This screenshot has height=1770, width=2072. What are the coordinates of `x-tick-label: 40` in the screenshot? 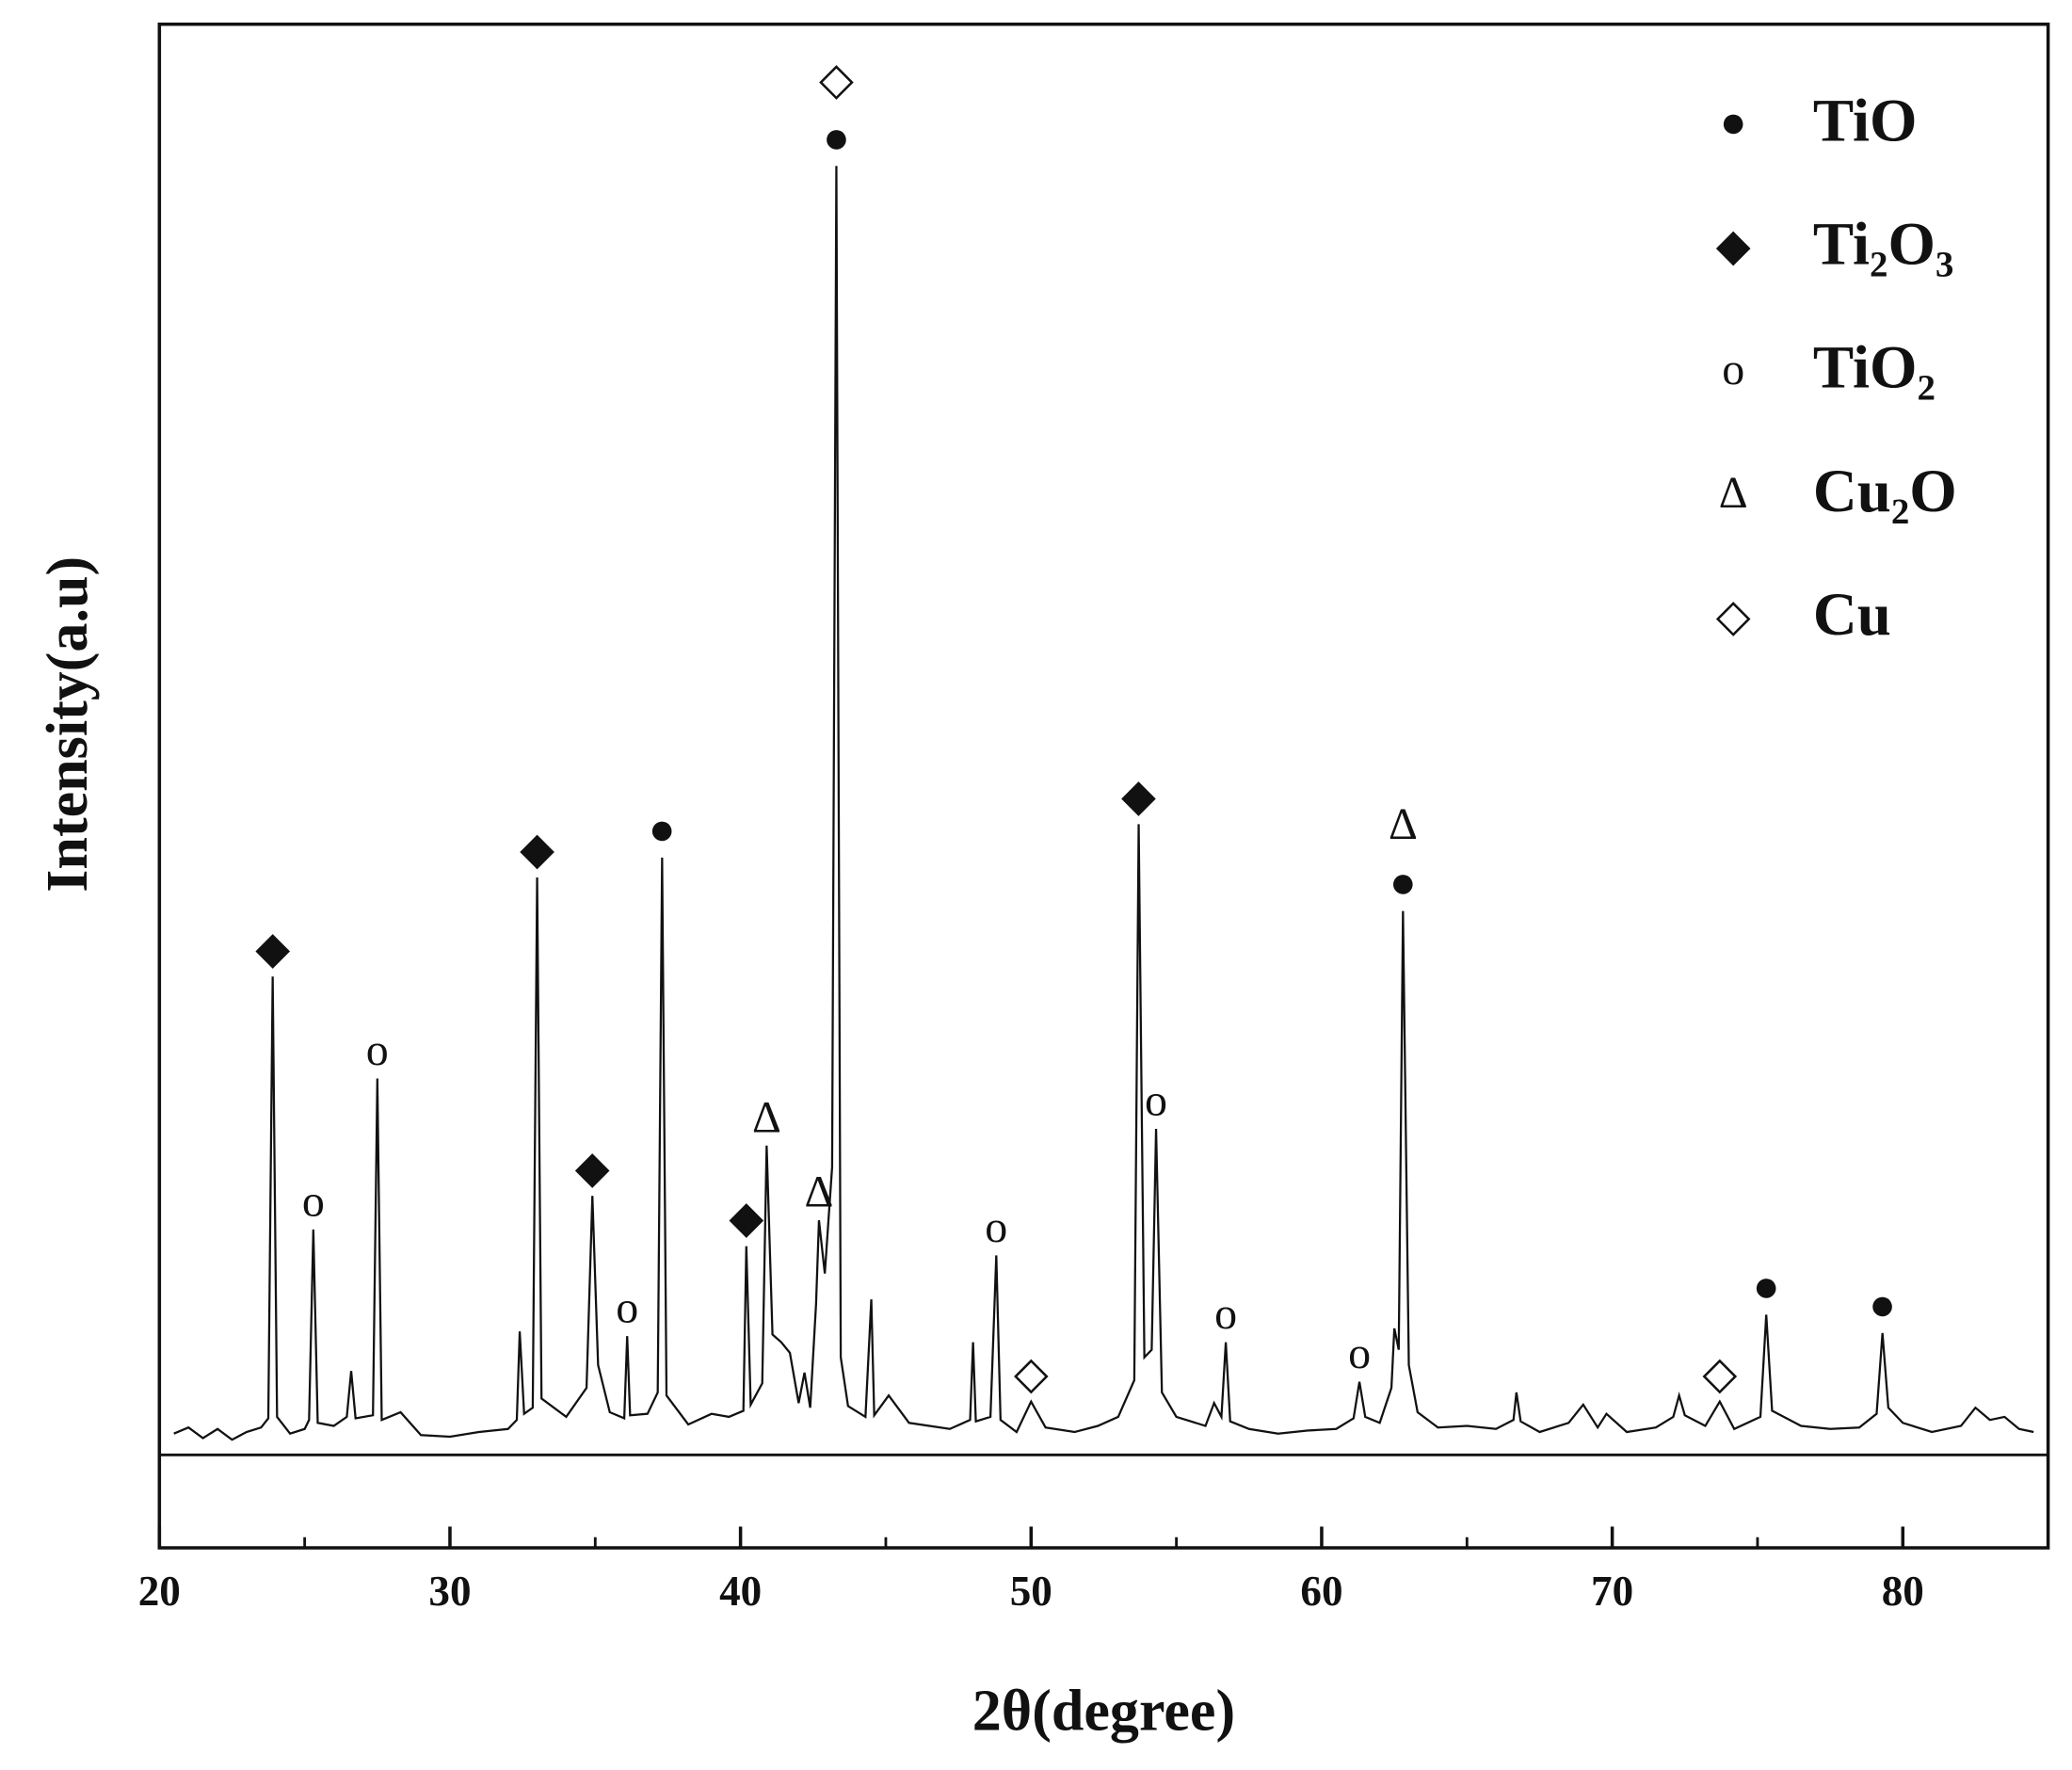 It's located at (740, 1592).